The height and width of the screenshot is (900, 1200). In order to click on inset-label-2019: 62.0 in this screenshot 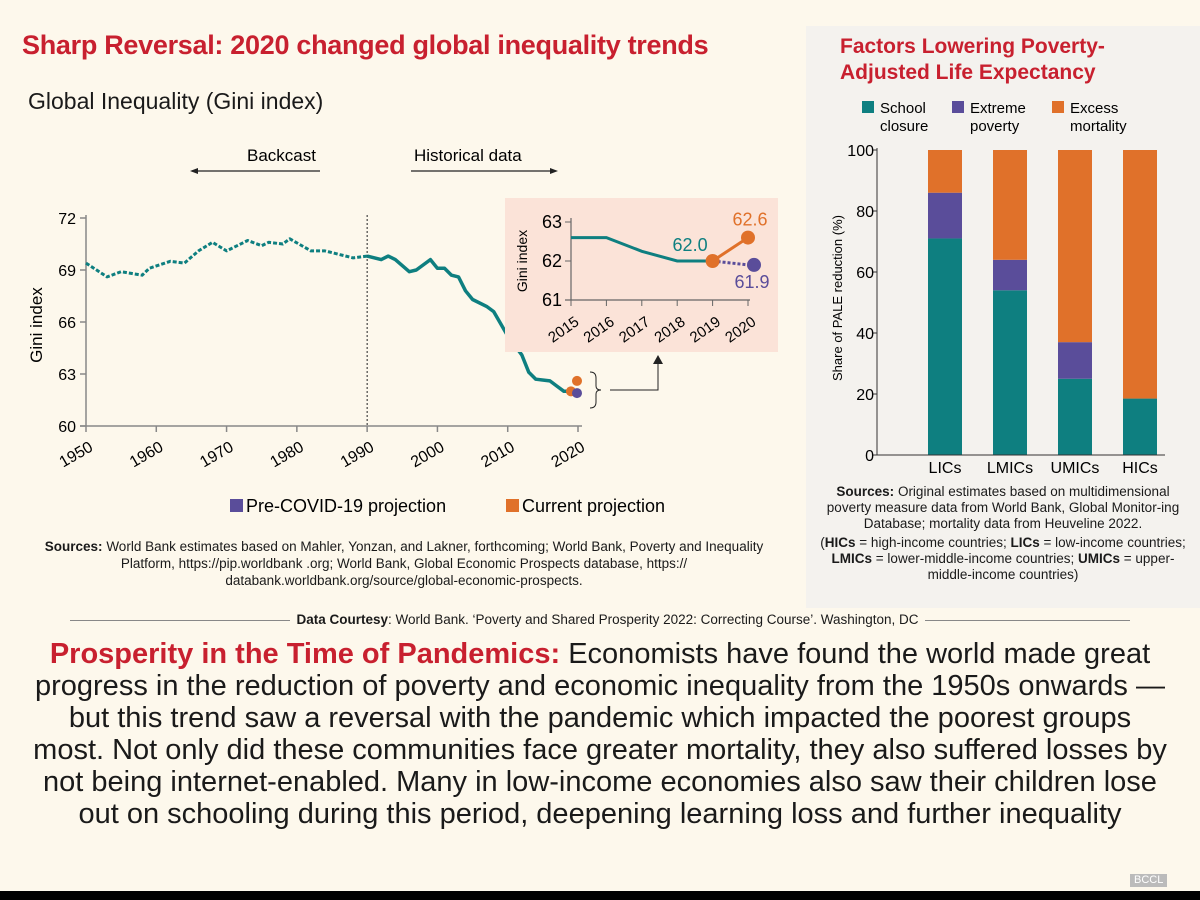, I will do `click(690, 245)`.